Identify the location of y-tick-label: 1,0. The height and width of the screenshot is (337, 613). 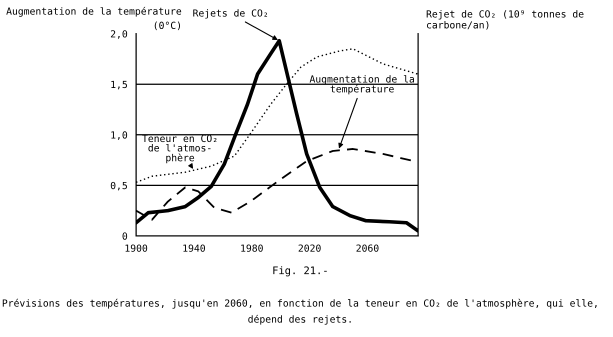
(119, 135).